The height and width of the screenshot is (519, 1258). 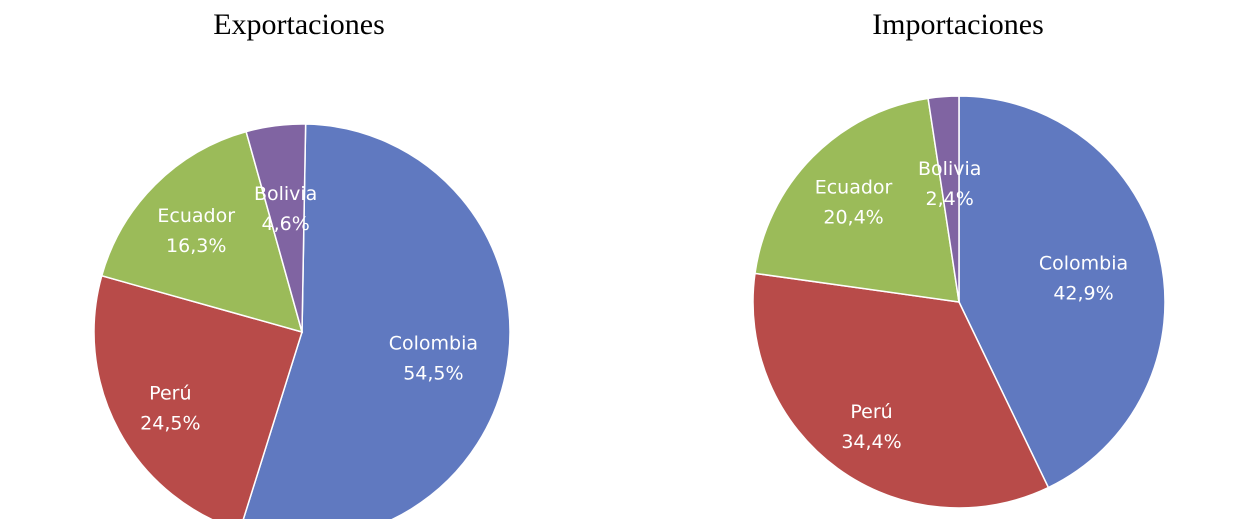 What do you see at coordinates (299, 24) in the screenshot?
I see `exportaciones-chart-title: Exportaciones` at bounding box center [299, 24].